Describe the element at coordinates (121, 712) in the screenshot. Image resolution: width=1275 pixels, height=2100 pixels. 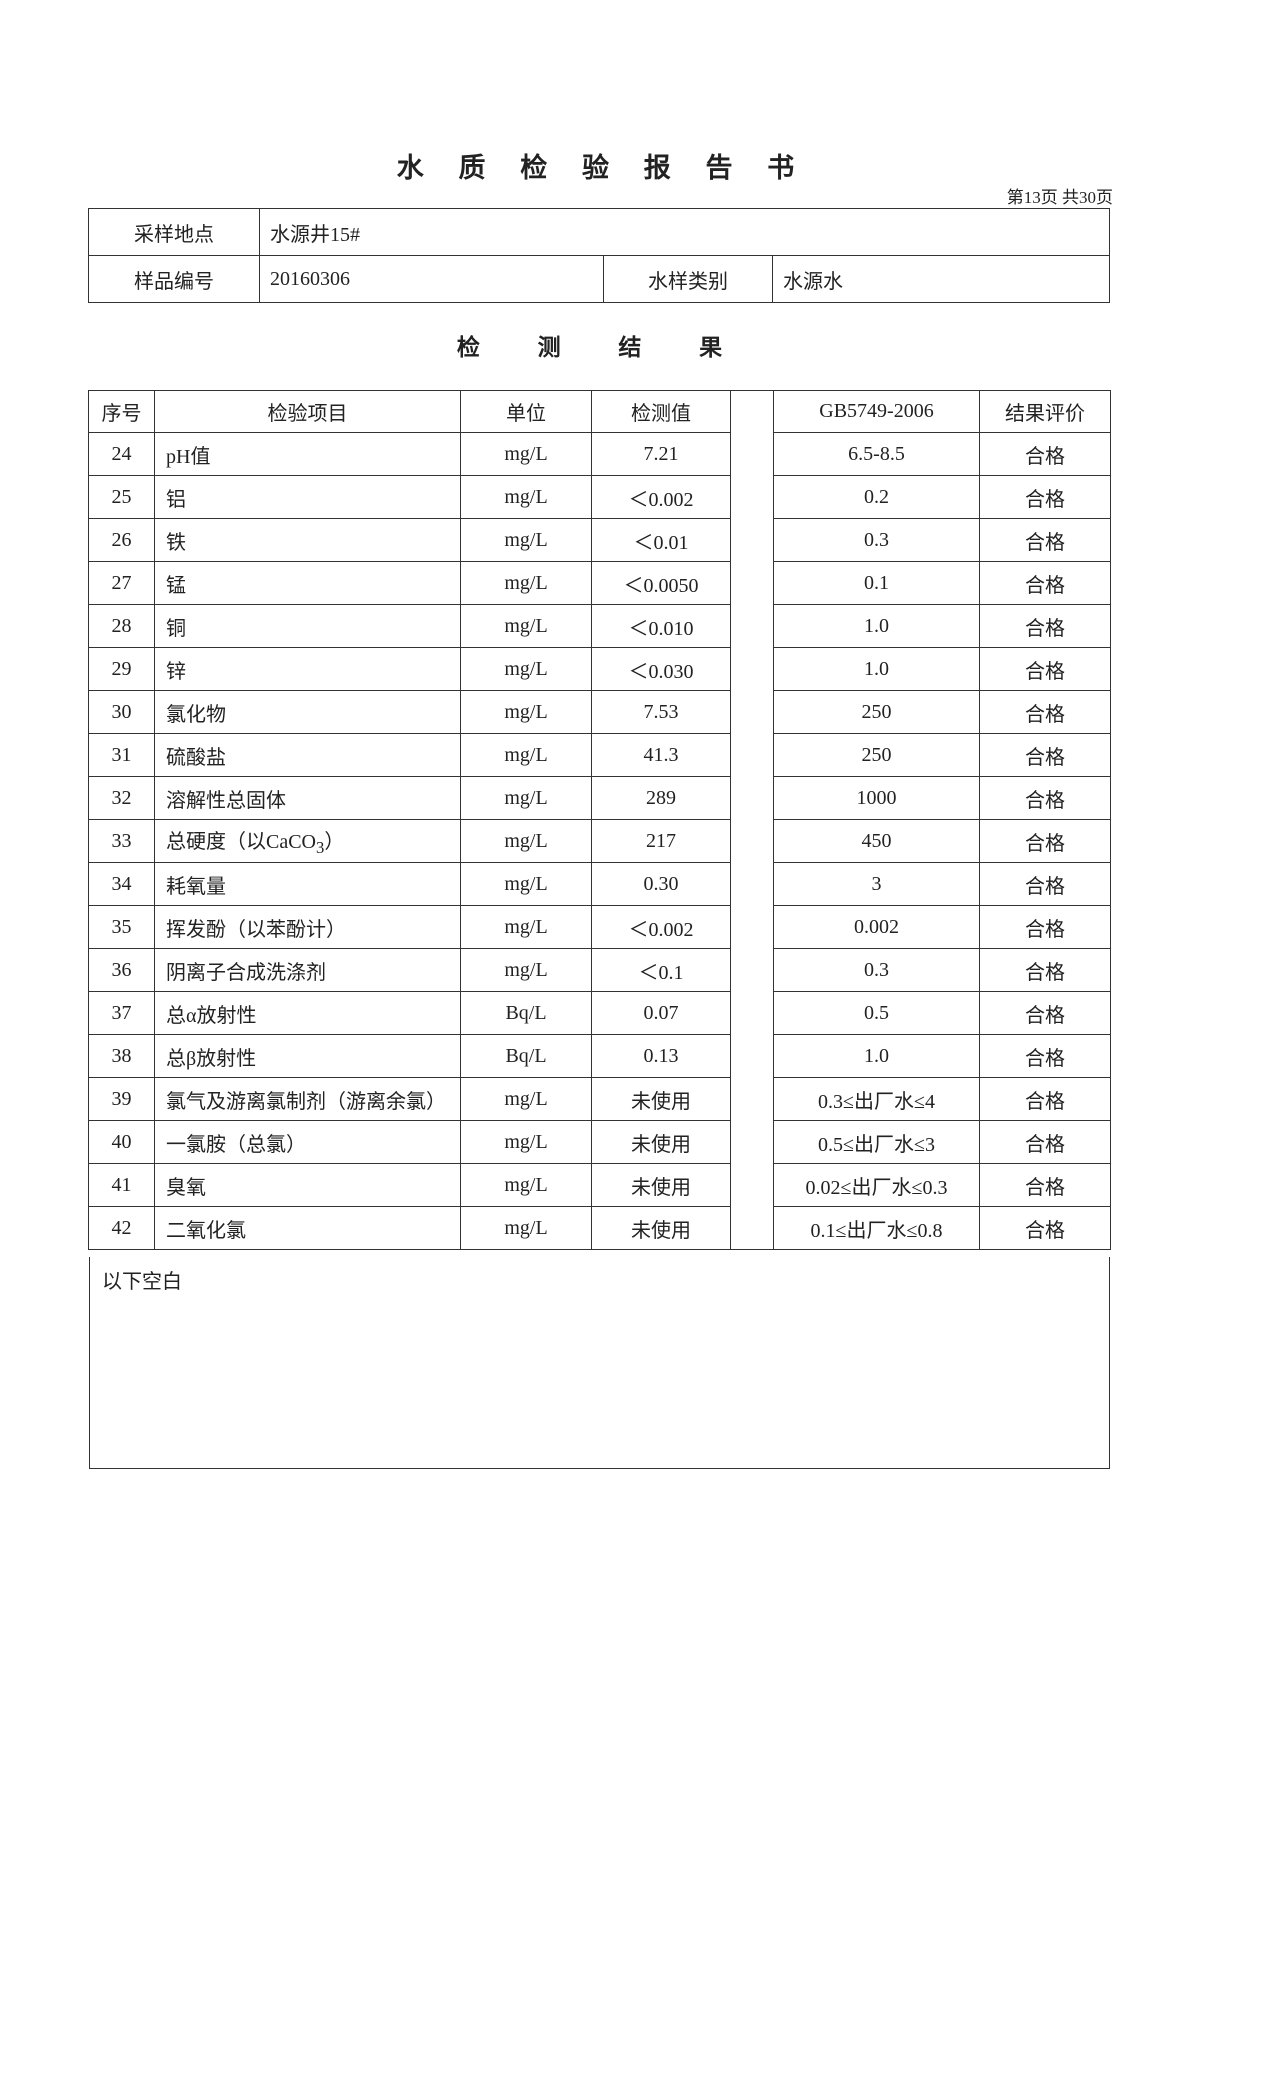
I see `row-number: 30` at that location.